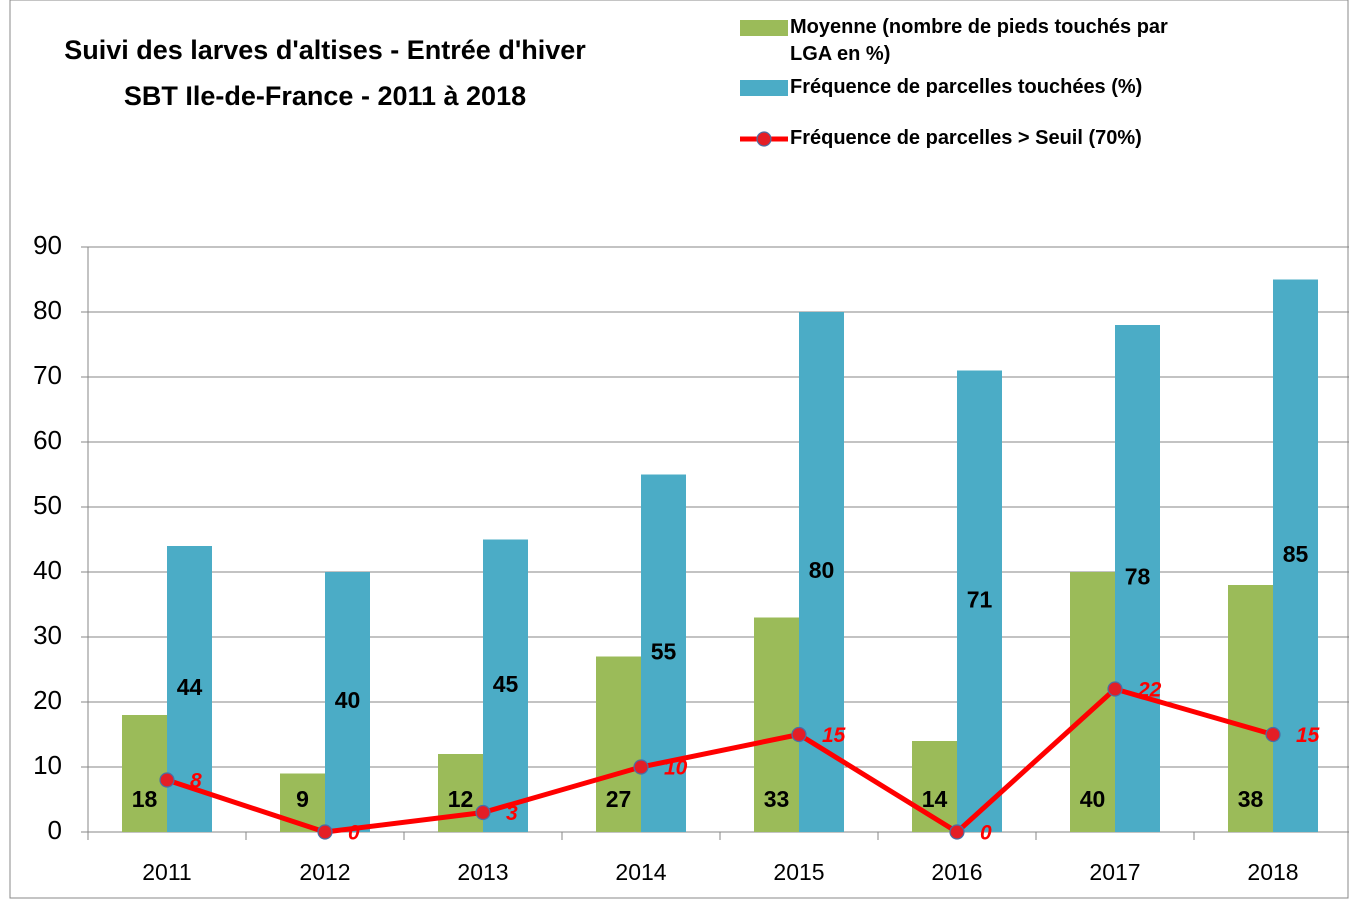 Image resolution: width=1349 pixels, height=899 pixels. Describe the element at coordinates (55, 830) in the screenshot. I see `y-tick-label: 0` at that location.